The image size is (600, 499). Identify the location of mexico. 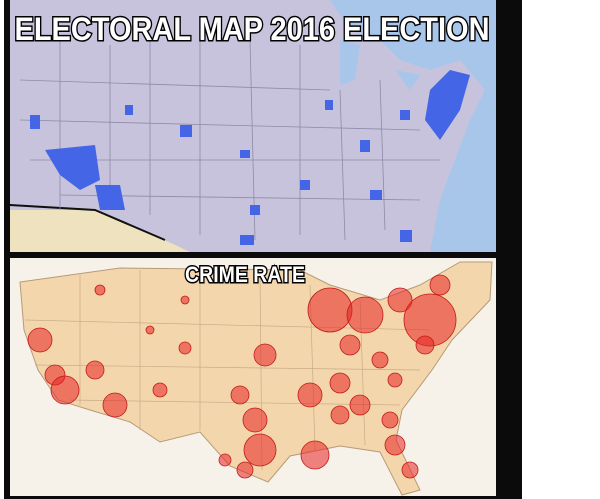
(100, 231).